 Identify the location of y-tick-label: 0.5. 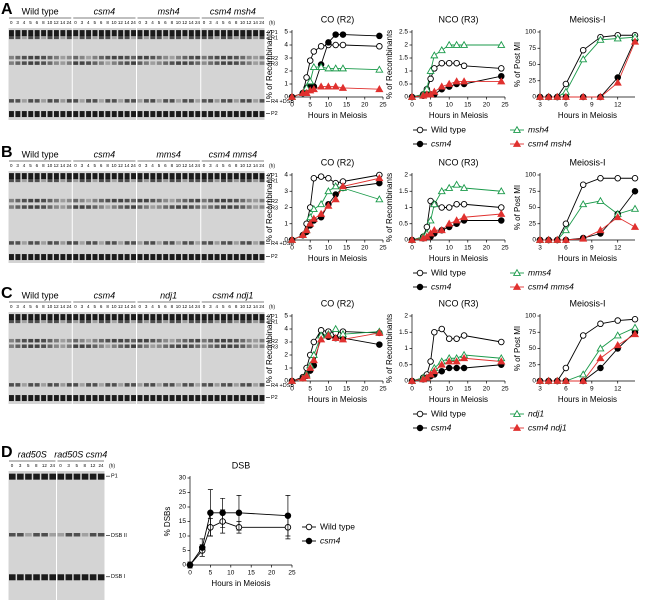
(403, 84).